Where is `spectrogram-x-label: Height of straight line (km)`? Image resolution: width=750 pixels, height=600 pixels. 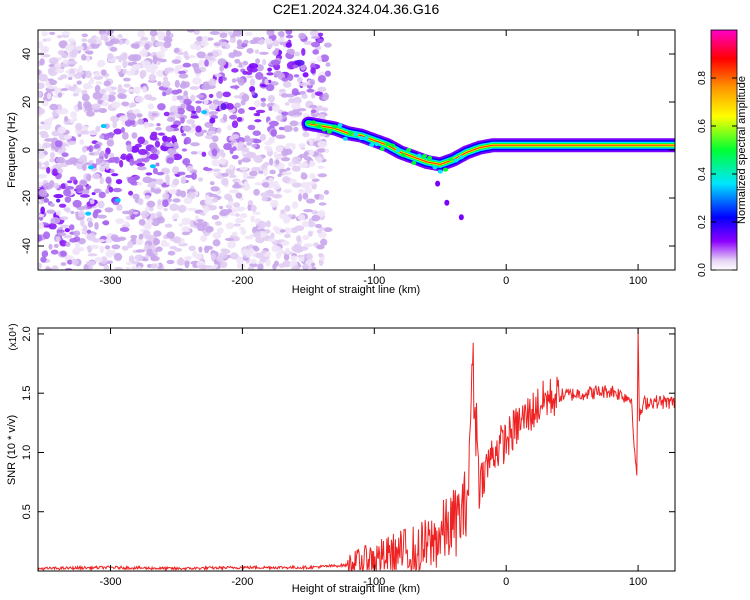
spectrogram-x-label: Height of straight line (km) is located at coordinates (356, 290).